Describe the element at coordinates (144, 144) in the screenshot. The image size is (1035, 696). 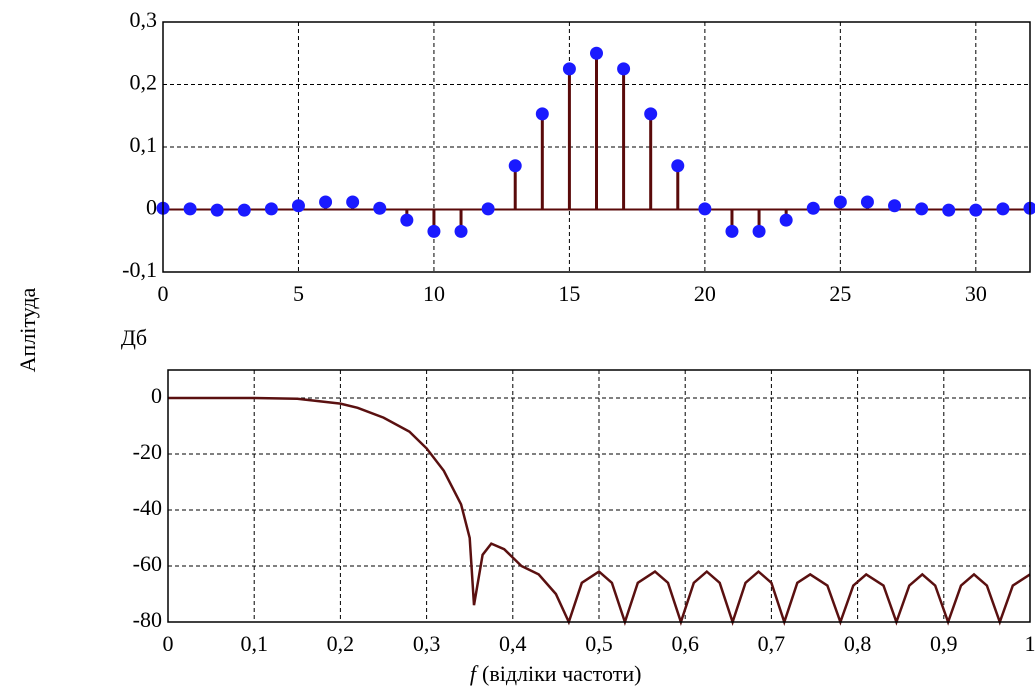
I see `y-tick-label: 0,1` at that location.